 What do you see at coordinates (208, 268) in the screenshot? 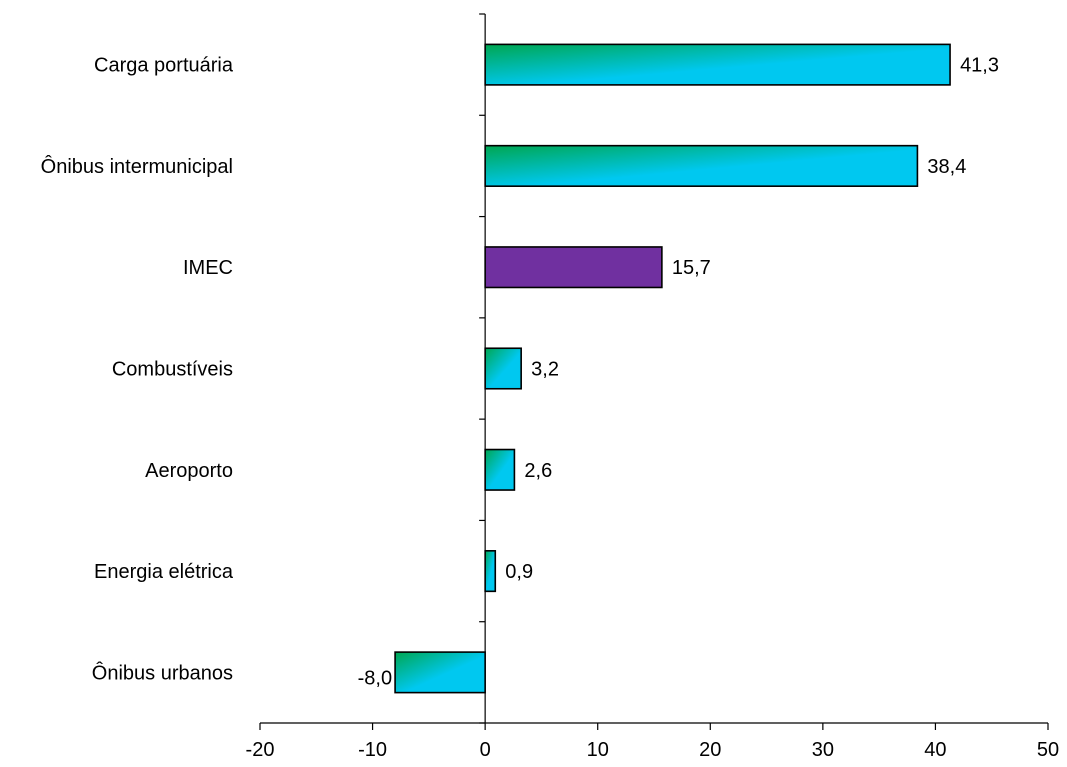
I see `category-label: IMEC` at bounding box center [208, 268].